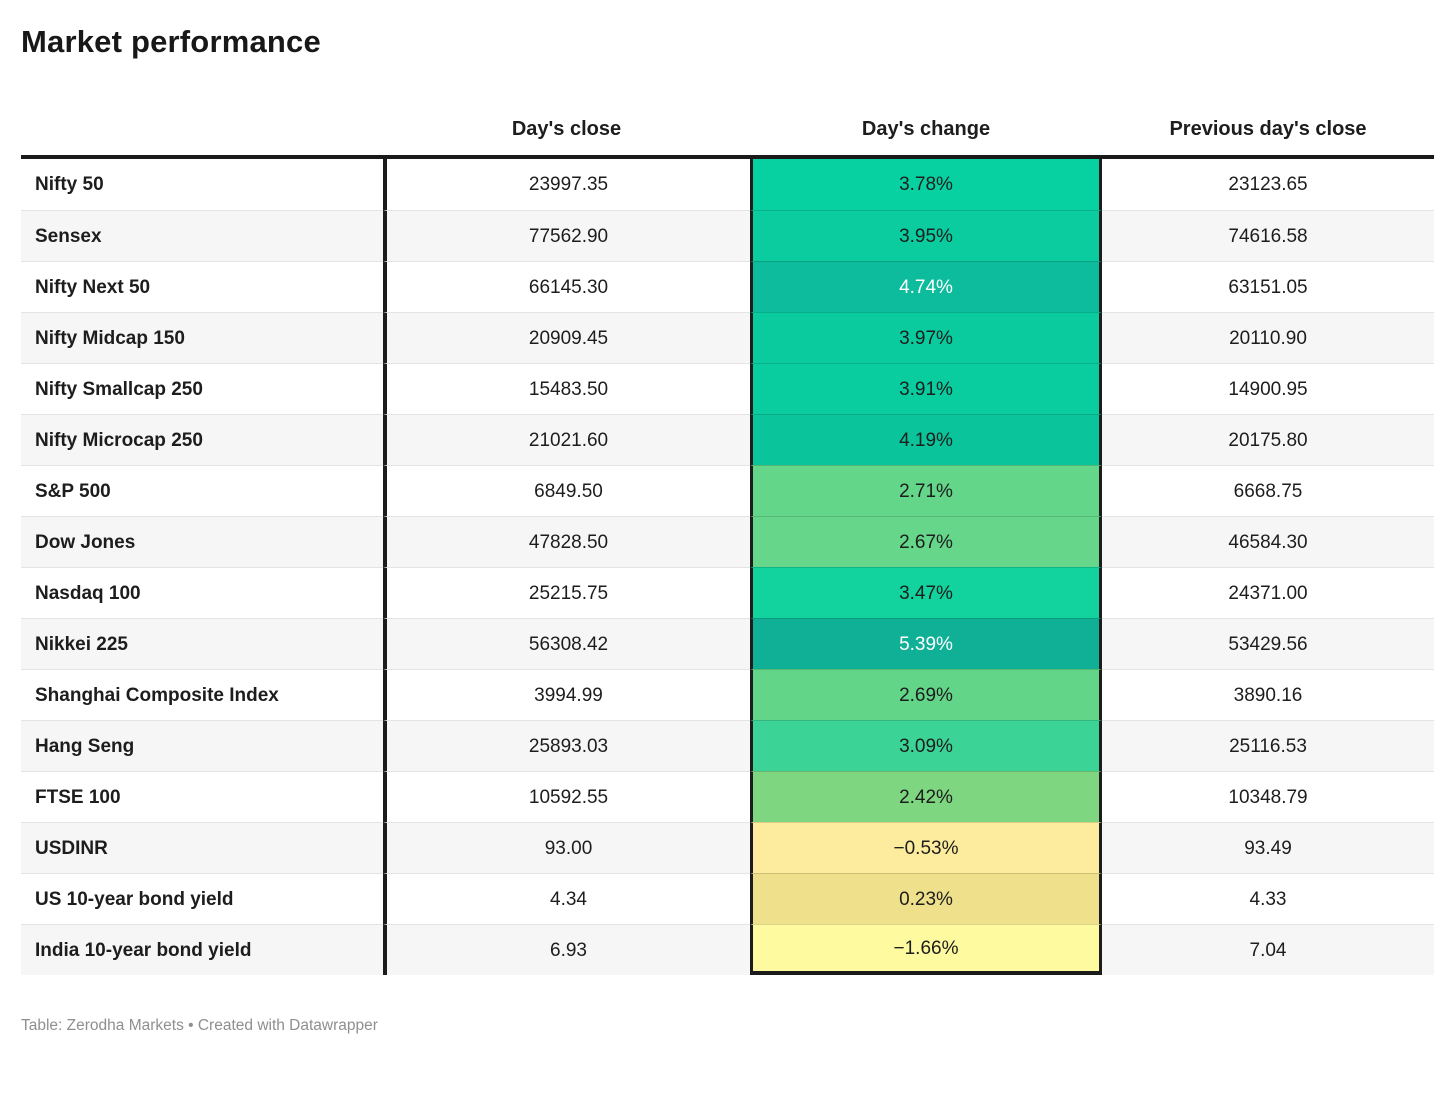 The image size is (1456, 1101). Describe the element at coordinates (926, 235) in the screenshot. I see `cell-days-change: 3.95%` at that location.